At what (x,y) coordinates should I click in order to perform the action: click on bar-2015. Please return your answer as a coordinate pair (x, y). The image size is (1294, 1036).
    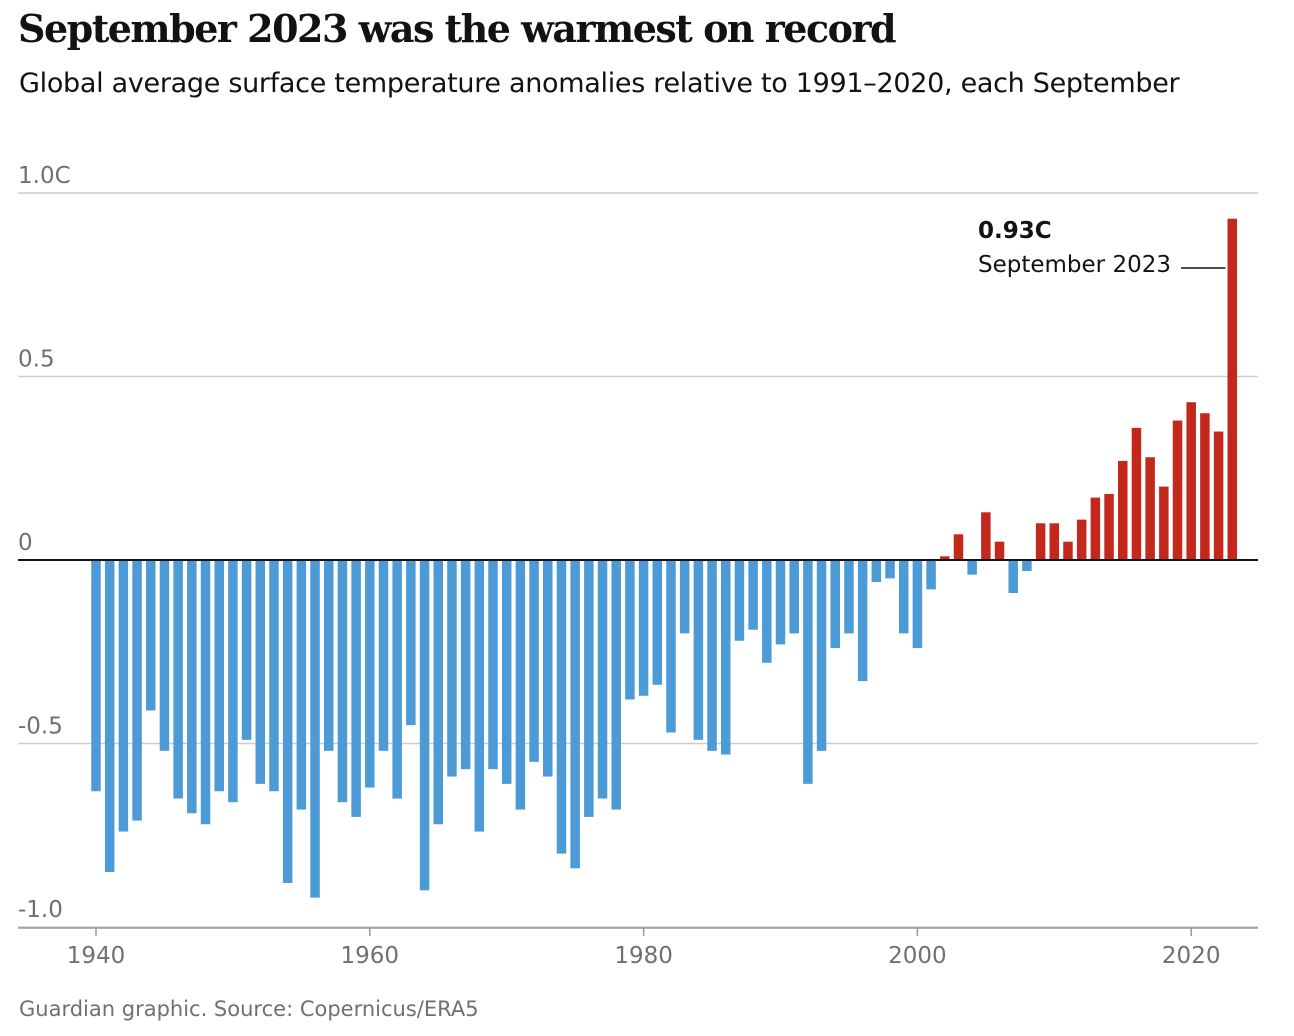
    Looking at the image, I should click on (1123, 510).